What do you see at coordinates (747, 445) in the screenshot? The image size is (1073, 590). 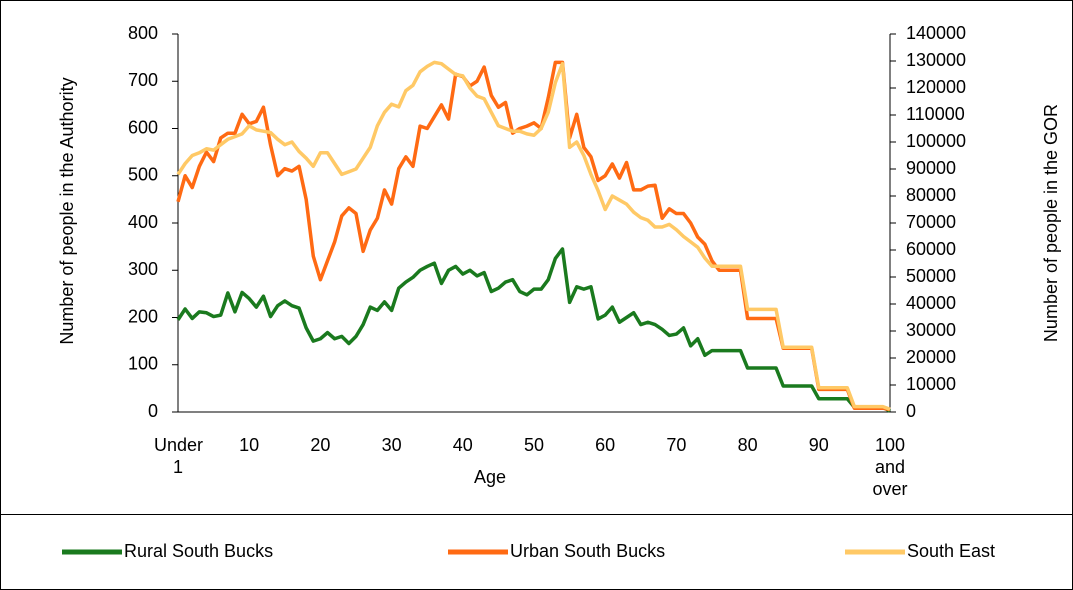 I see `x-tick-label: 80` at bounding box center [747, 445].